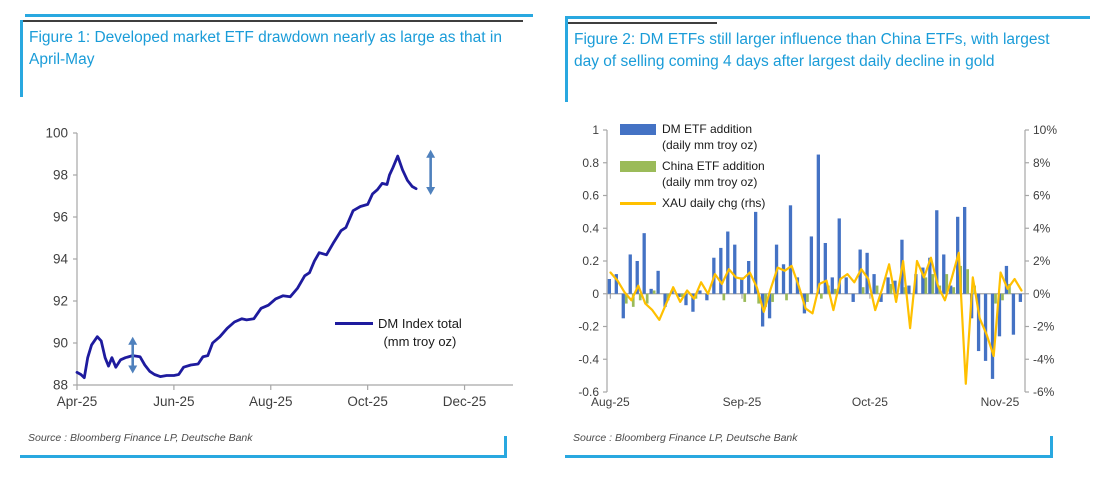  Describe the element at coordinates (1044, 359) in the screenshot. I see `right-y-tick-label: -4%` at that location.